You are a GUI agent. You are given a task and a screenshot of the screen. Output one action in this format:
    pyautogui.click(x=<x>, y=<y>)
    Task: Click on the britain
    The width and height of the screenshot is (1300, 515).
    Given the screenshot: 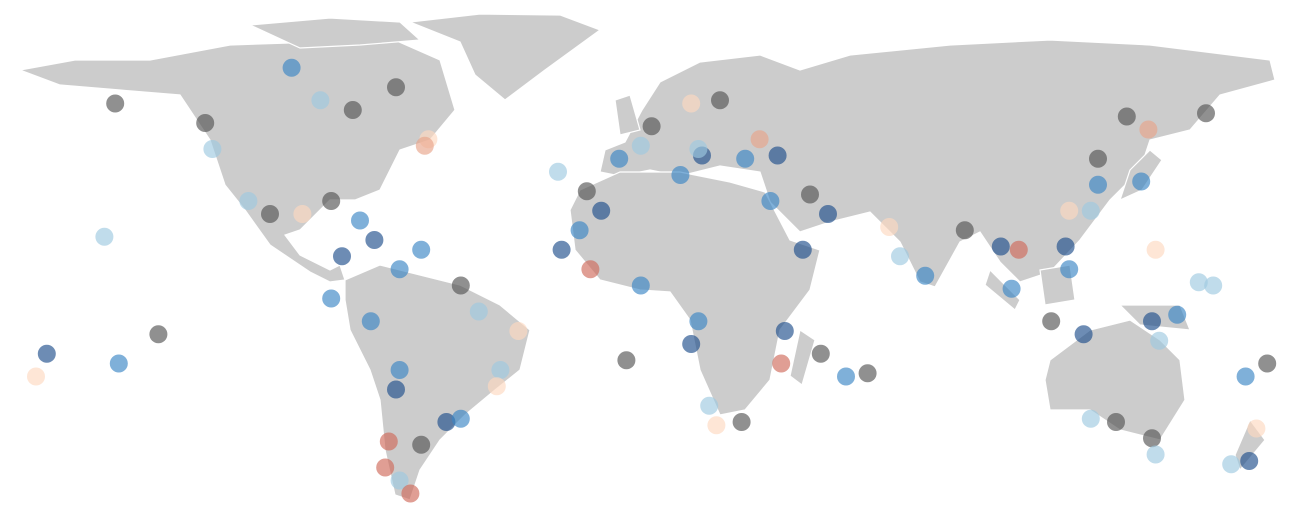 What is the action you would take?
    pyautogui.click(x=627, y=115)
    